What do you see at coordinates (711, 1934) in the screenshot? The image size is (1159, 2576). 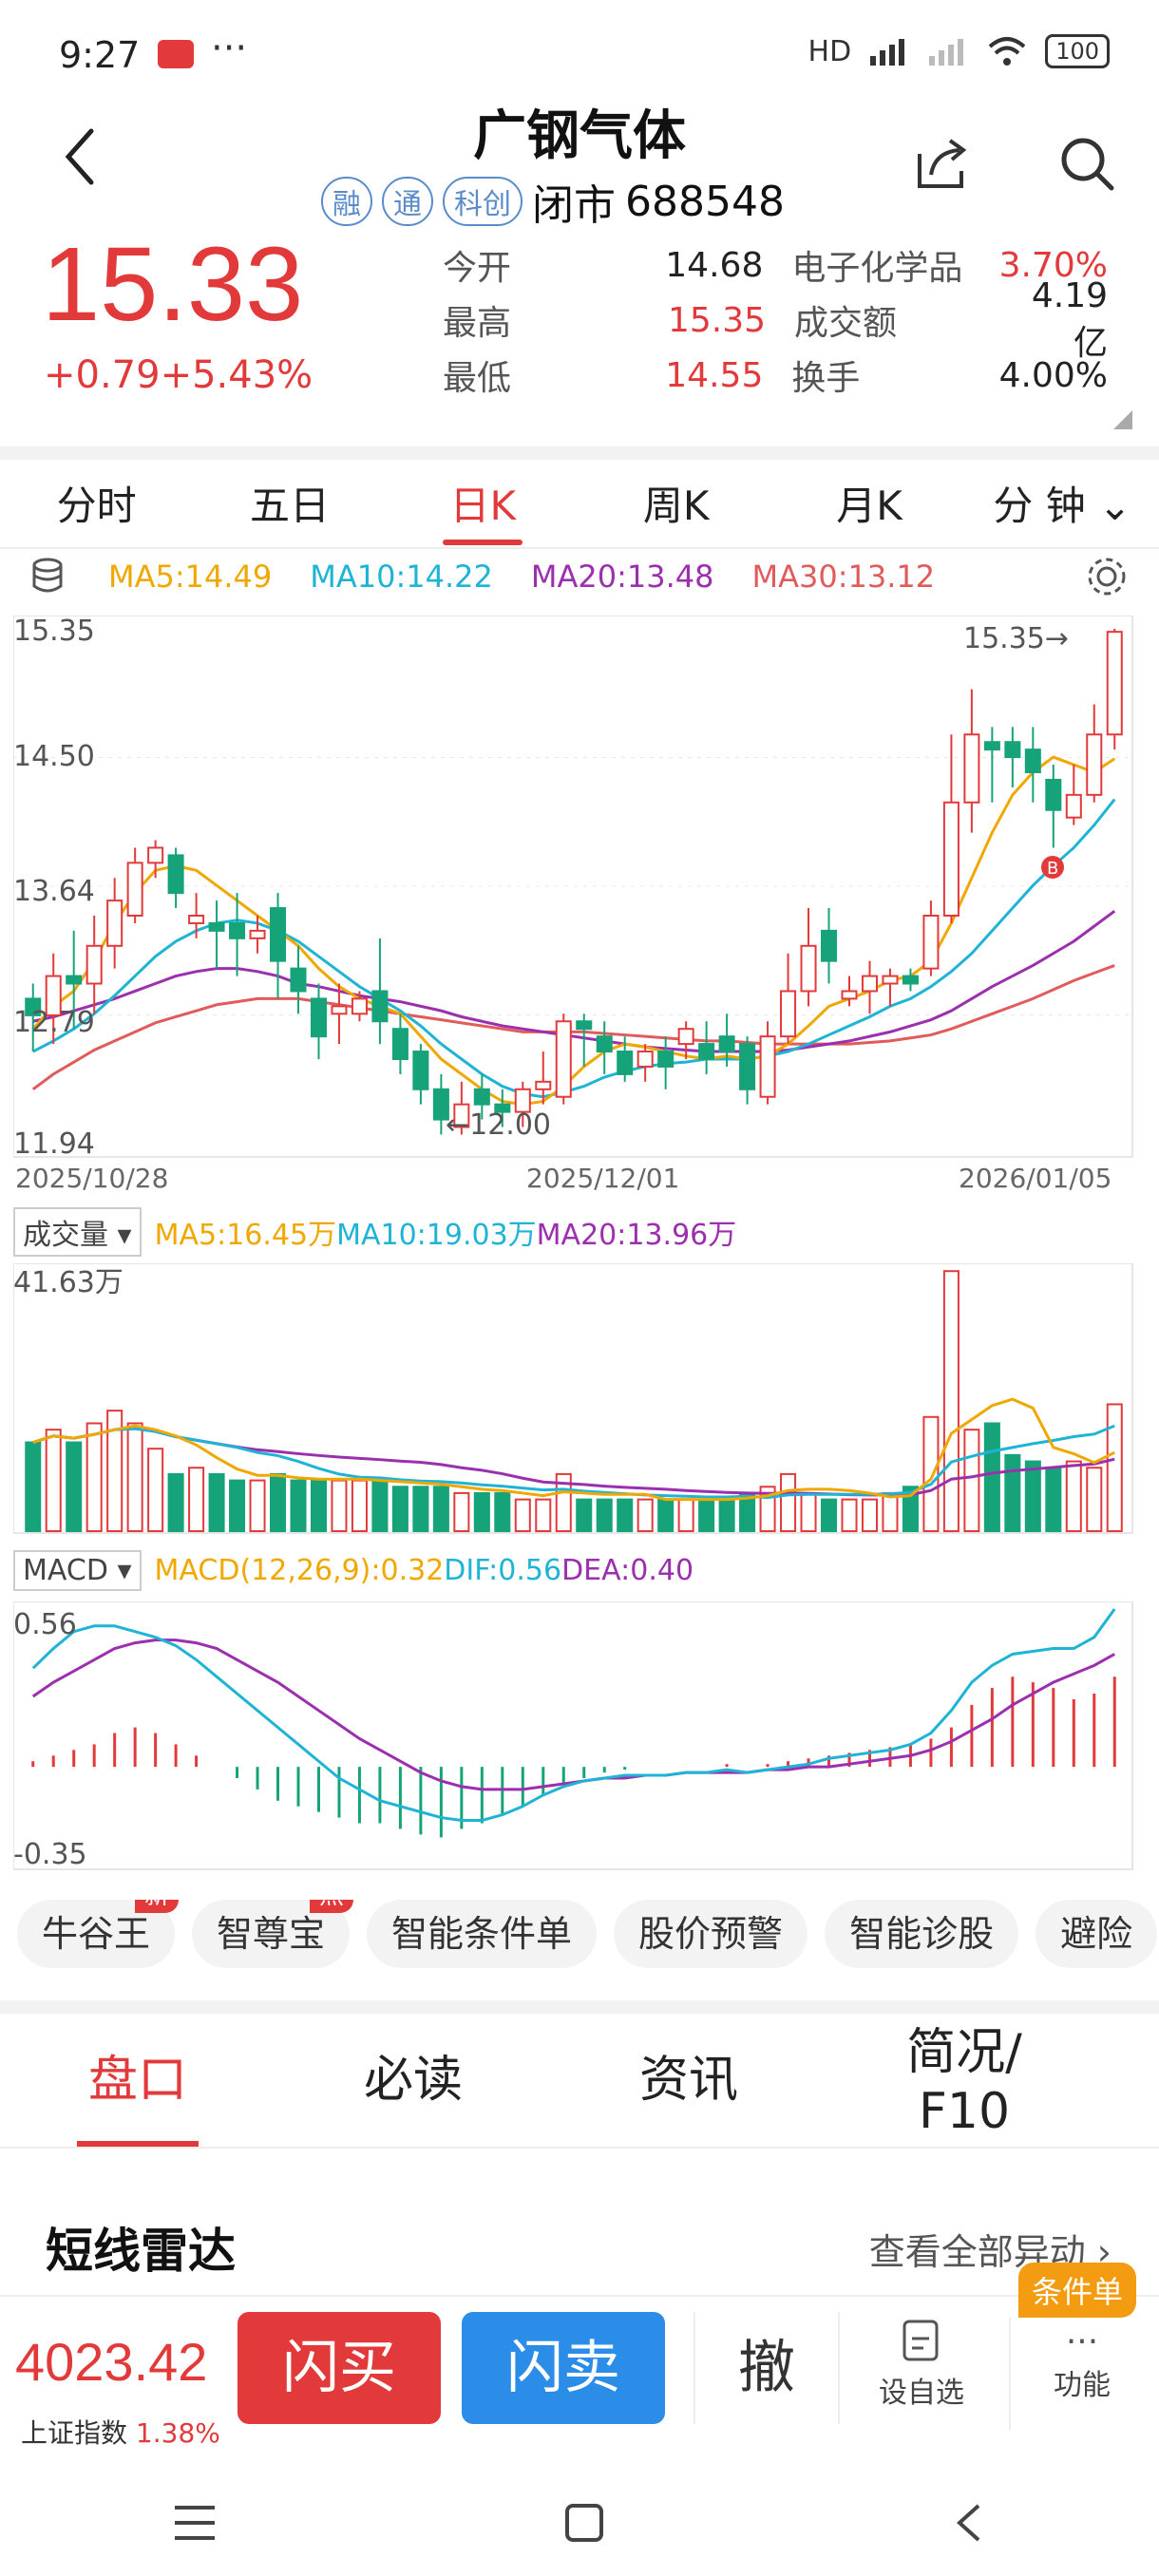 I see `chip-price-alert: 股价预警` at bounding box center [711, 1934].